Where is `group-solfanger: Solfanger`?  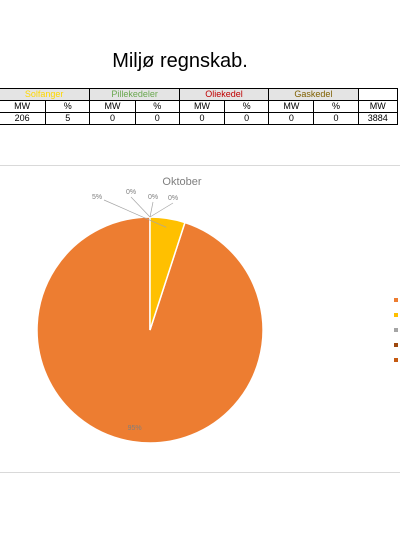 group-solfanger: Solfanger is located at coordinates (45, 94).